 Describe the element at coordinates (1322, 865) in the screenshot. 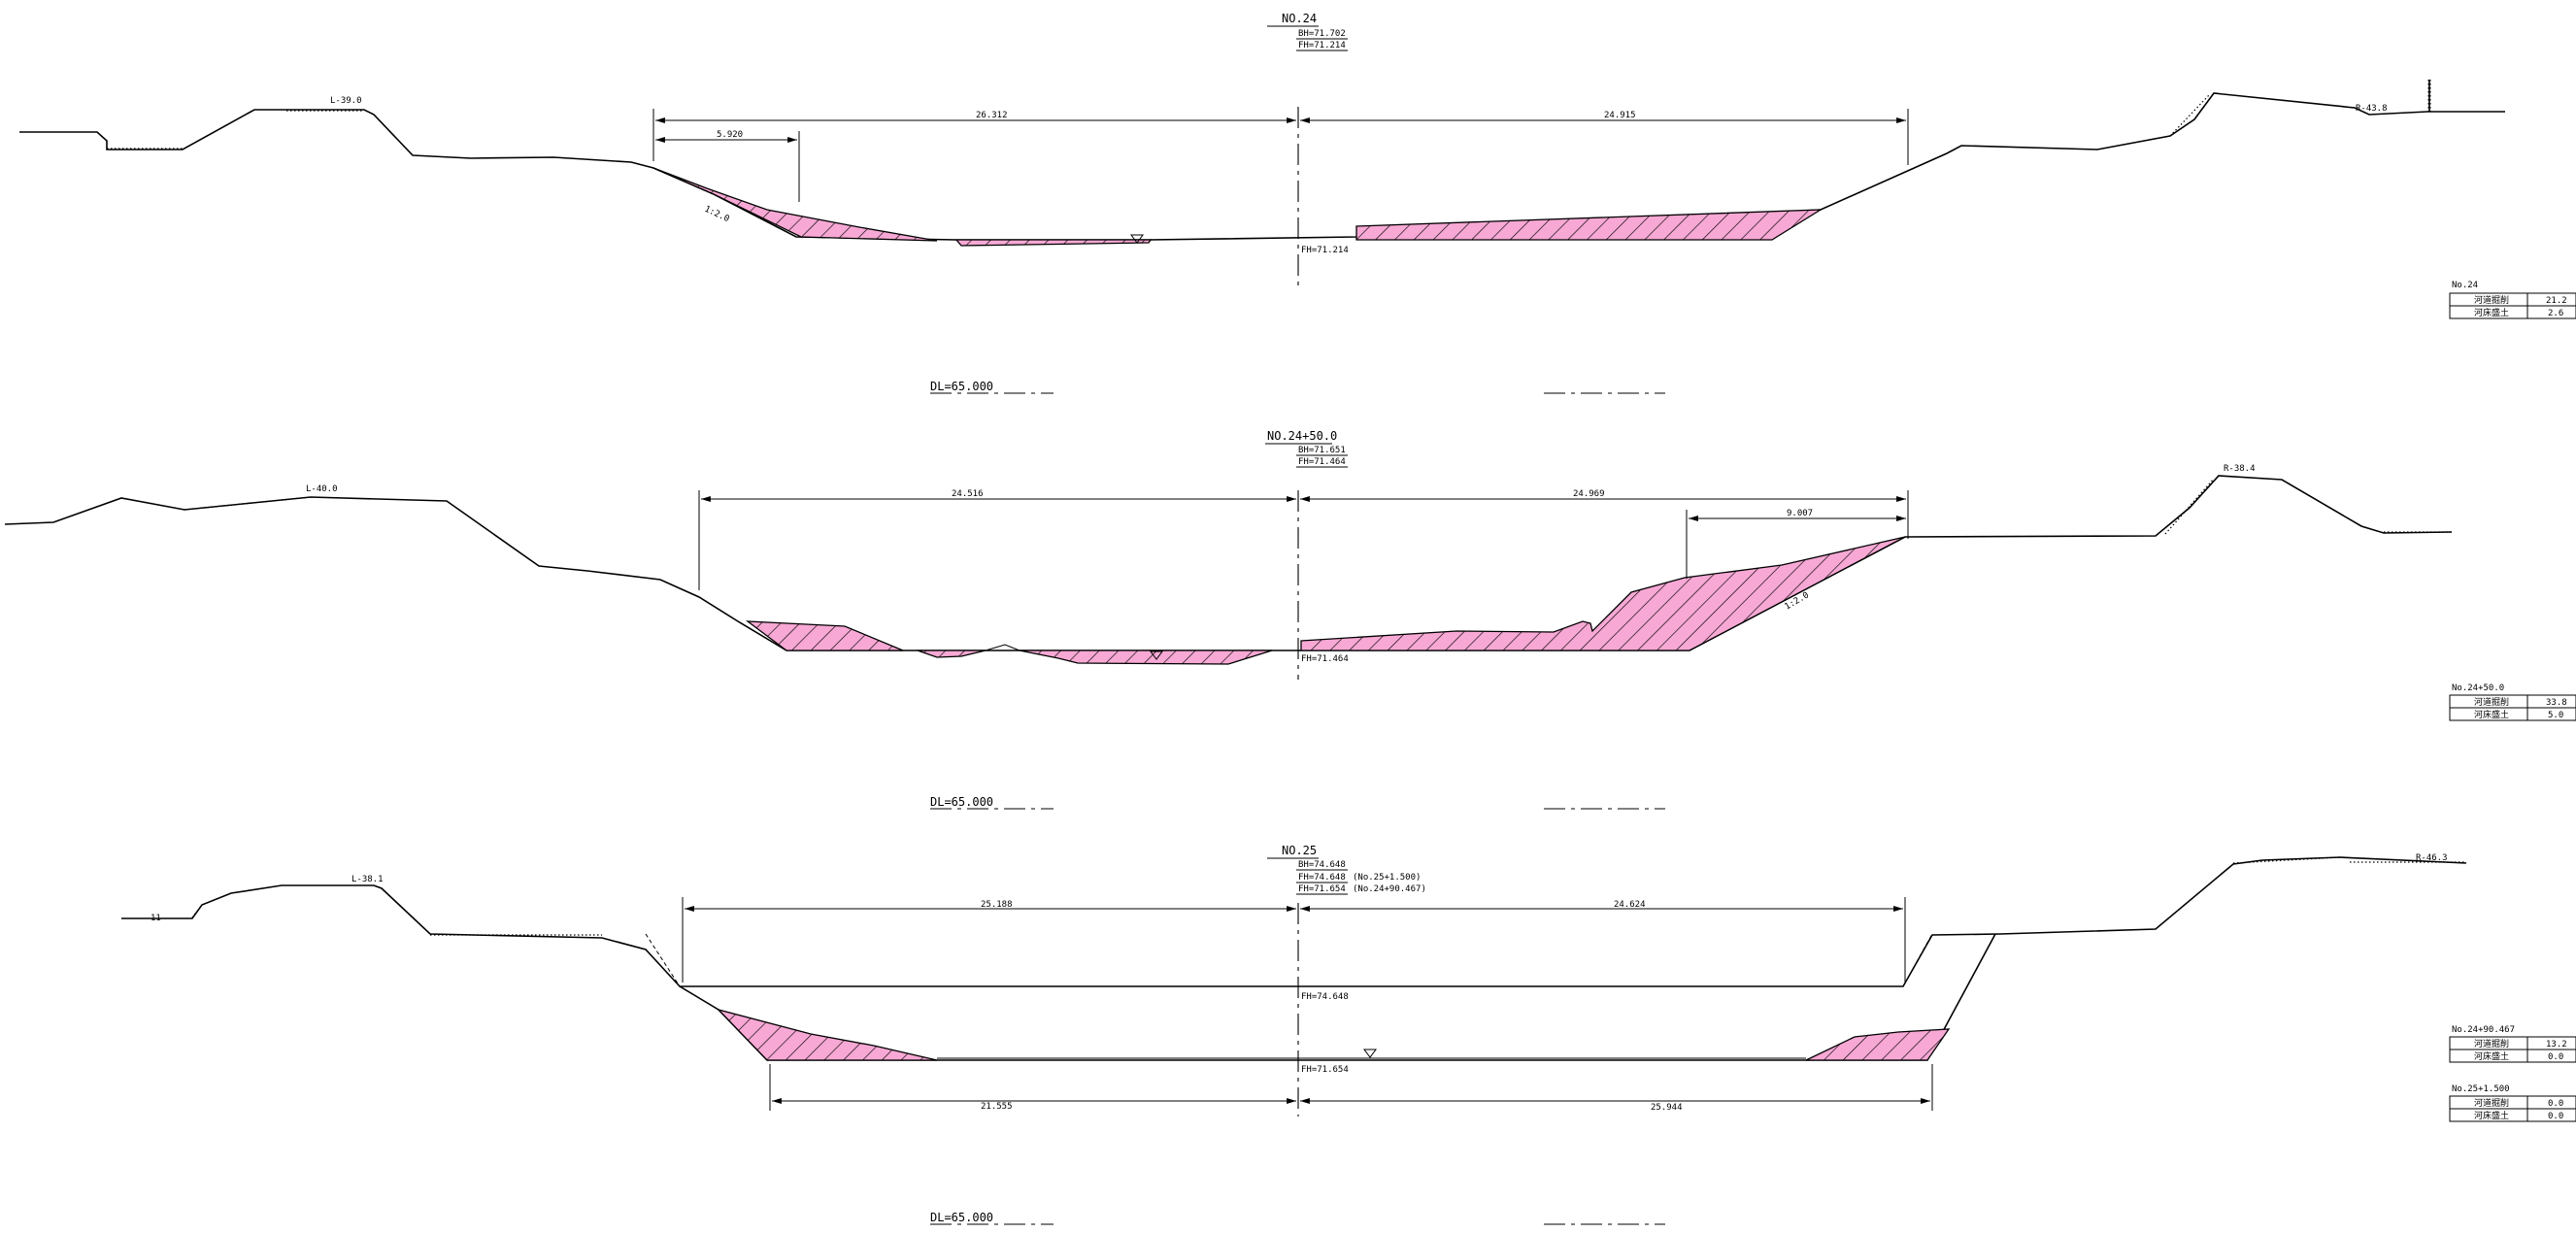

I see `elevation-bh: BH=74.648` at that location.